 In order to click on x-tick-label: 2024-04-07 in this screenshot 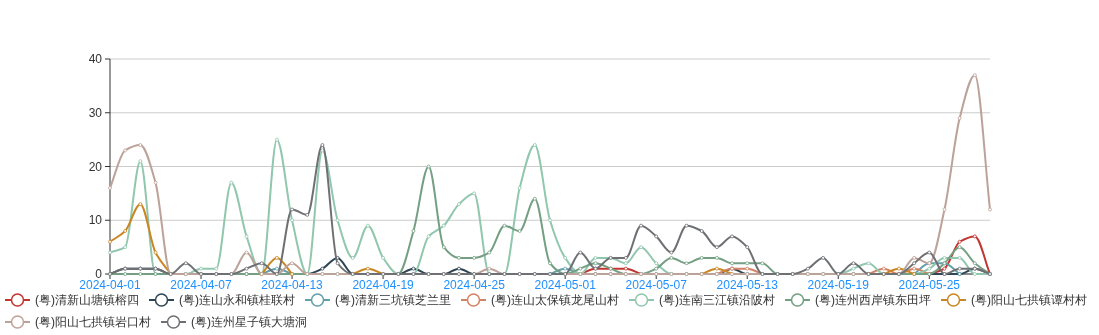, I will do `click(201, 285)`.